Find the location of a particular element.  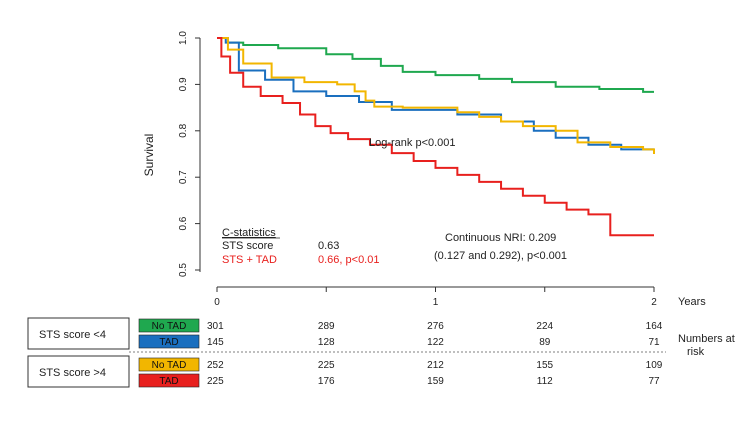

cstat-row1-label: STS score is located at coordinates (247, 246).